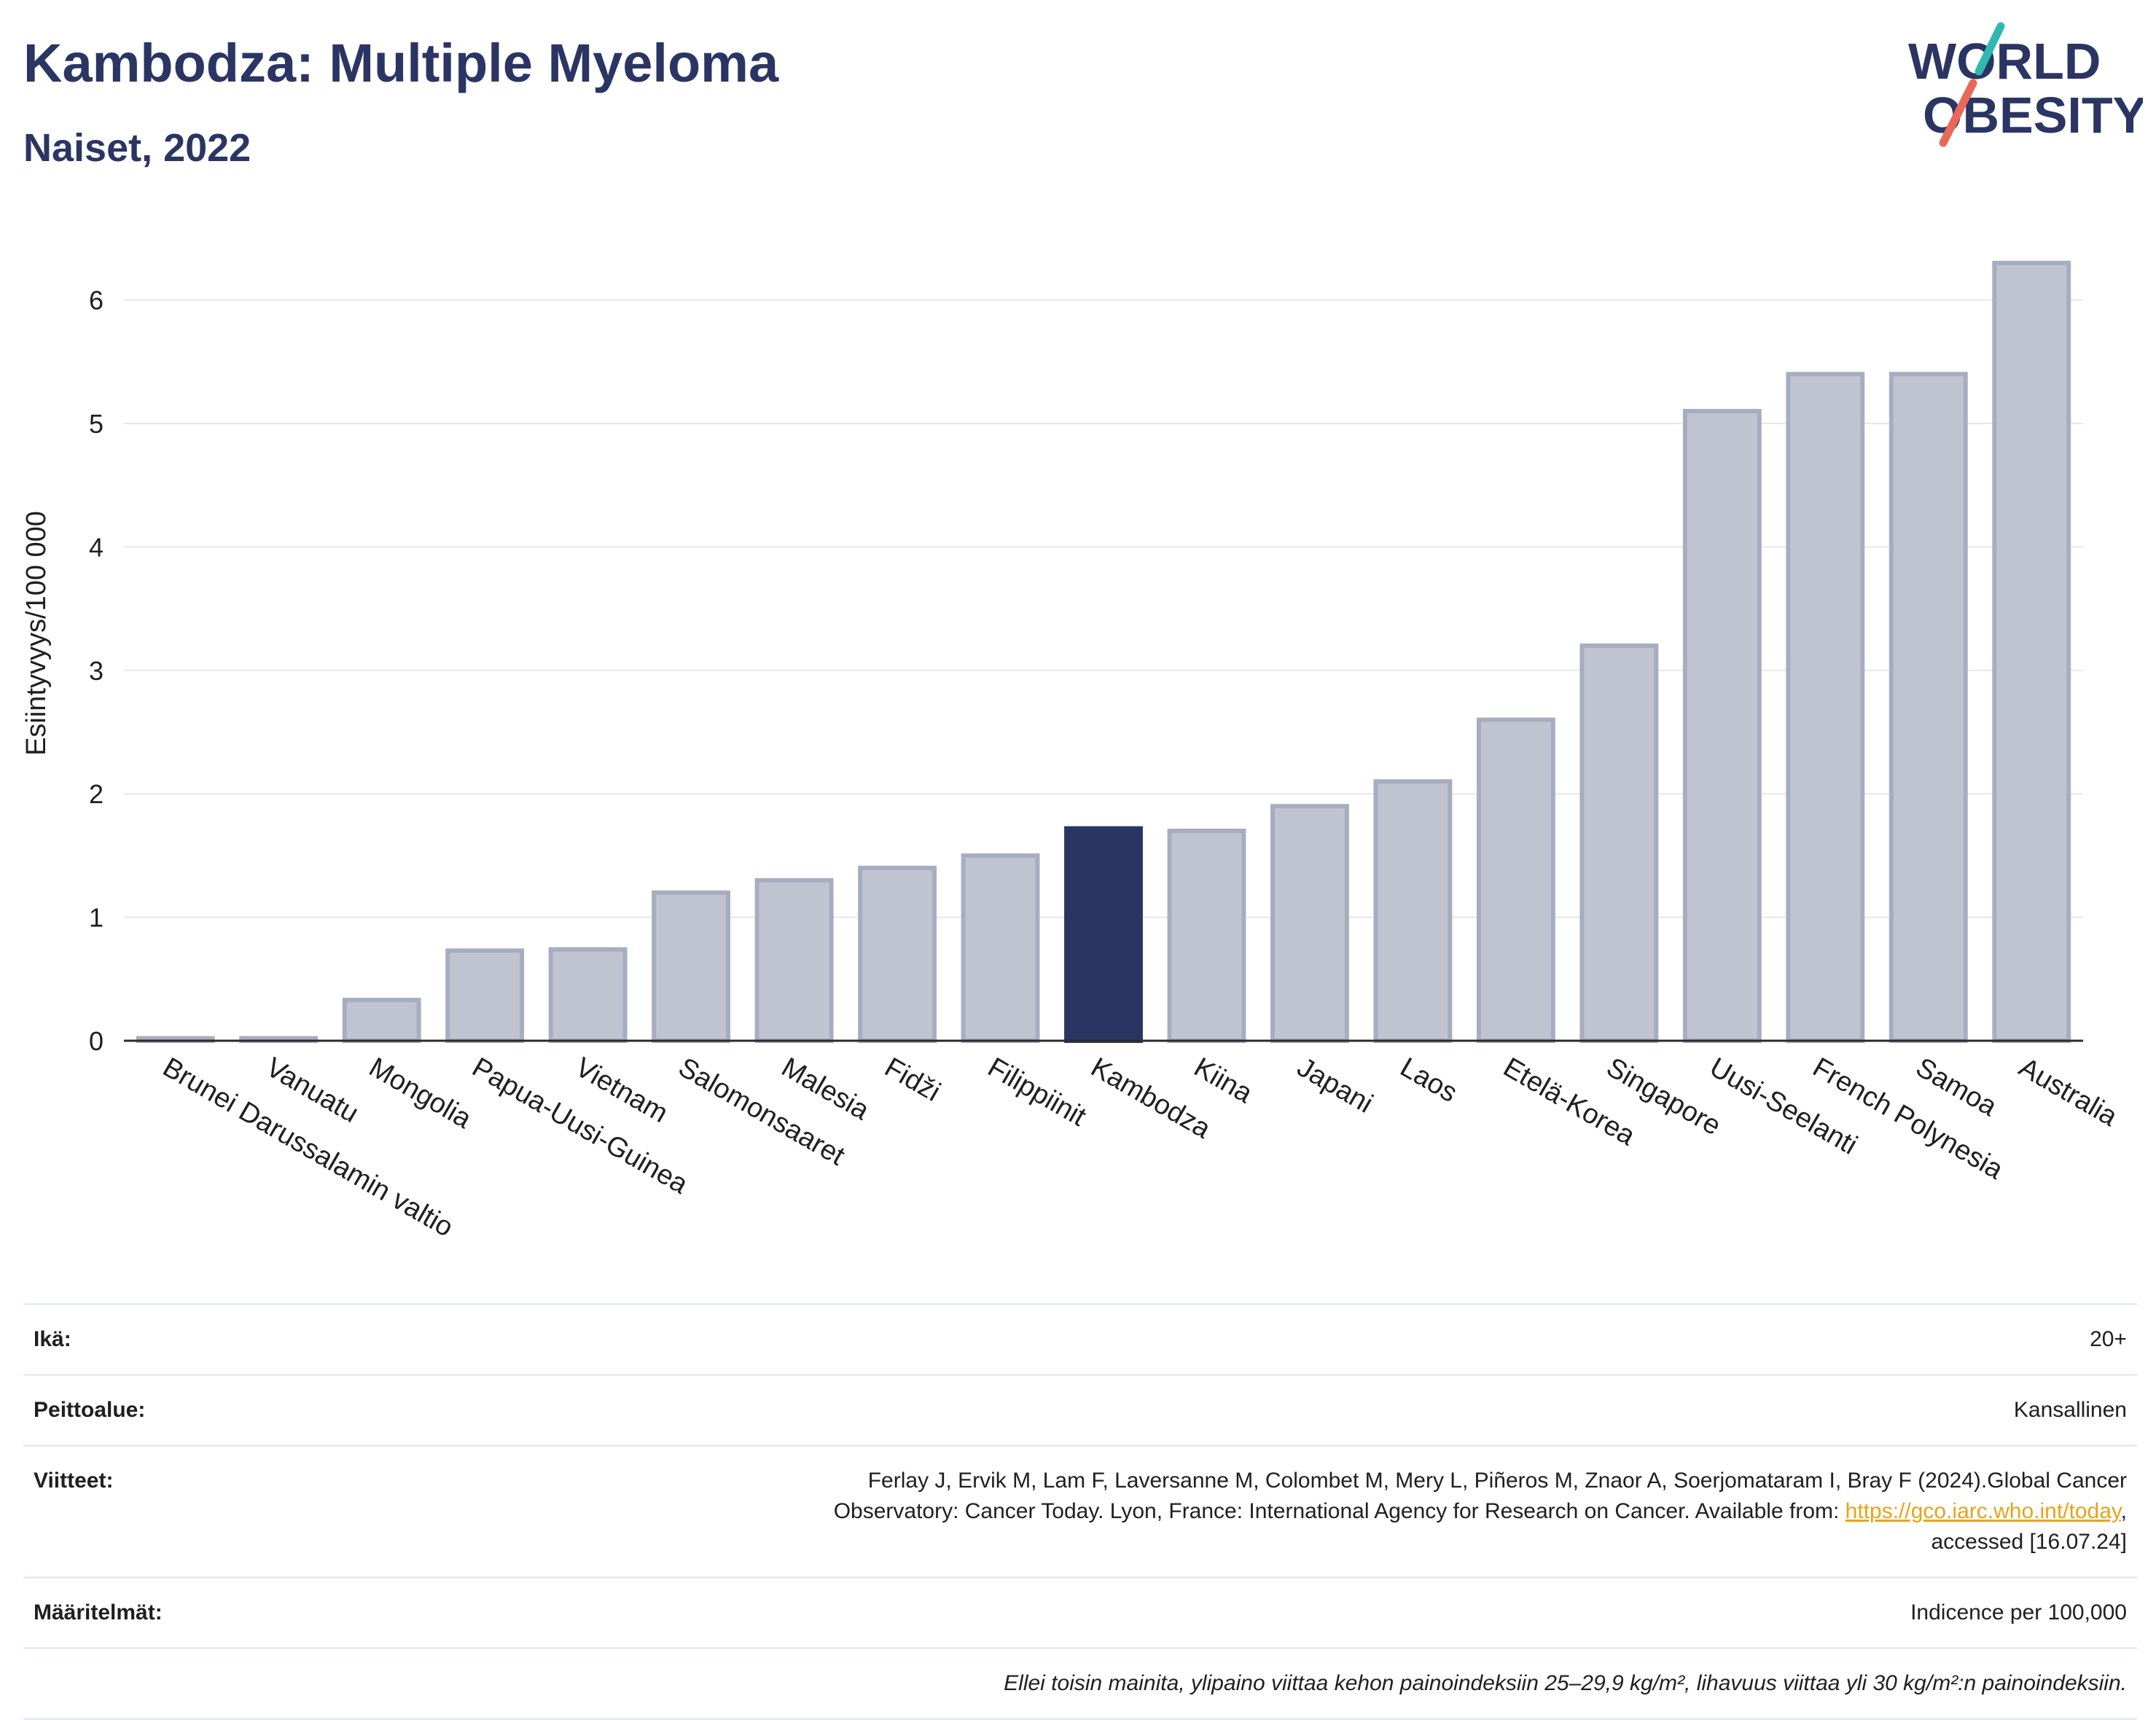 Image resolution: width=2156 pixels, height=1720 pixels. Describe the element at coordinates (2124, 1511) in the screenshot. I see `references-line-2-end: ,` at that location.